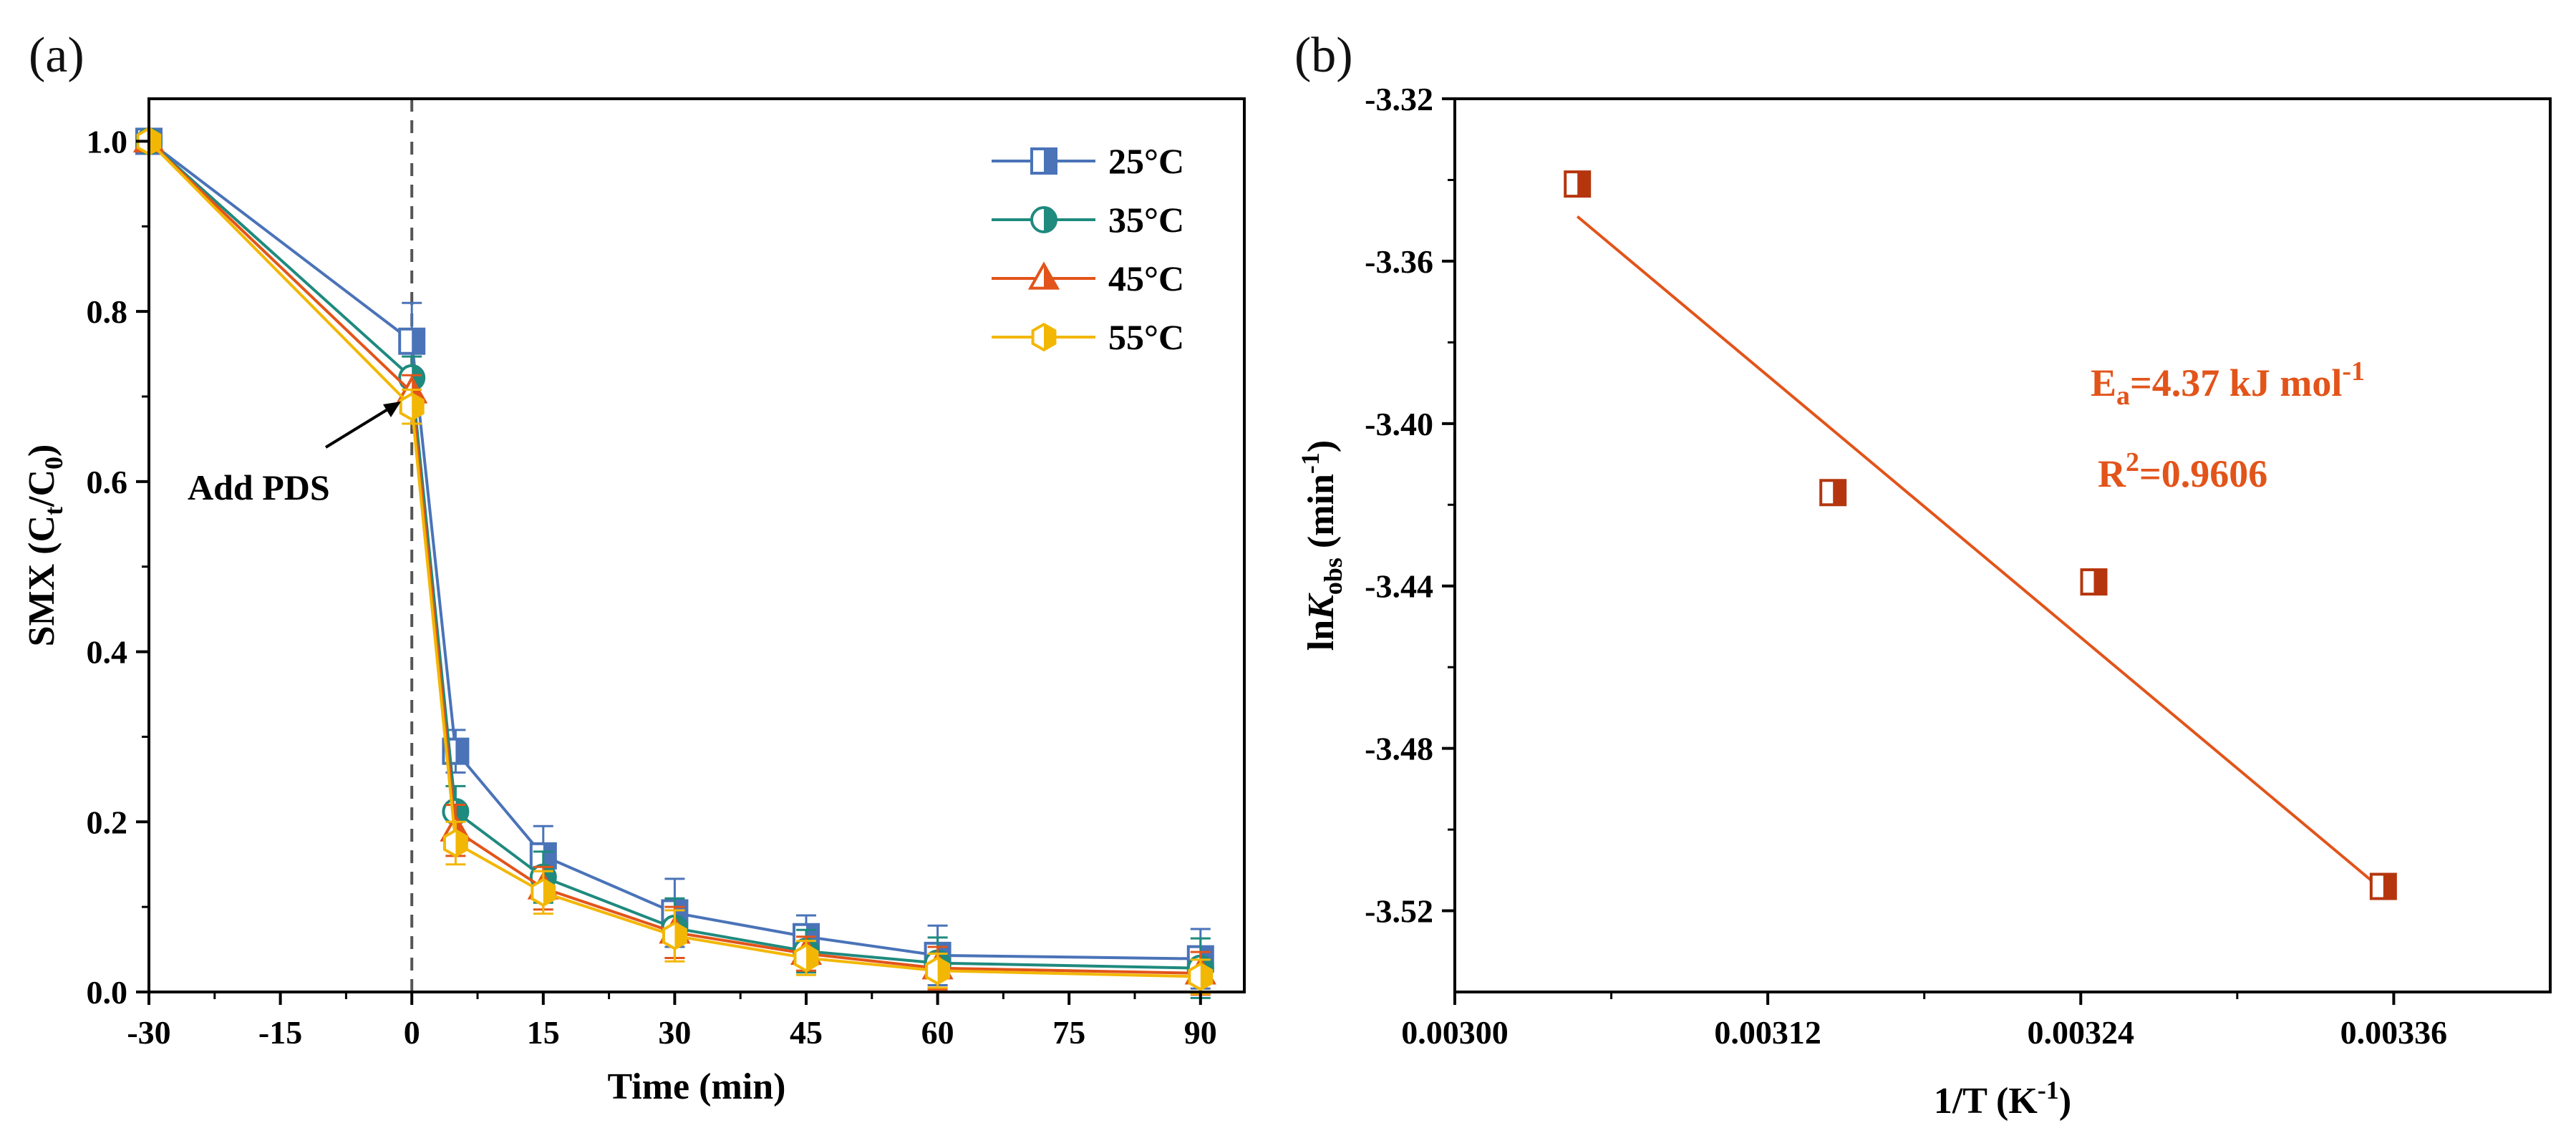 Image resolution: width=2576 pixels, height=1143 pixels. I want to click on r-squared-annotation: R2=0.9606, so click(2183, 471).